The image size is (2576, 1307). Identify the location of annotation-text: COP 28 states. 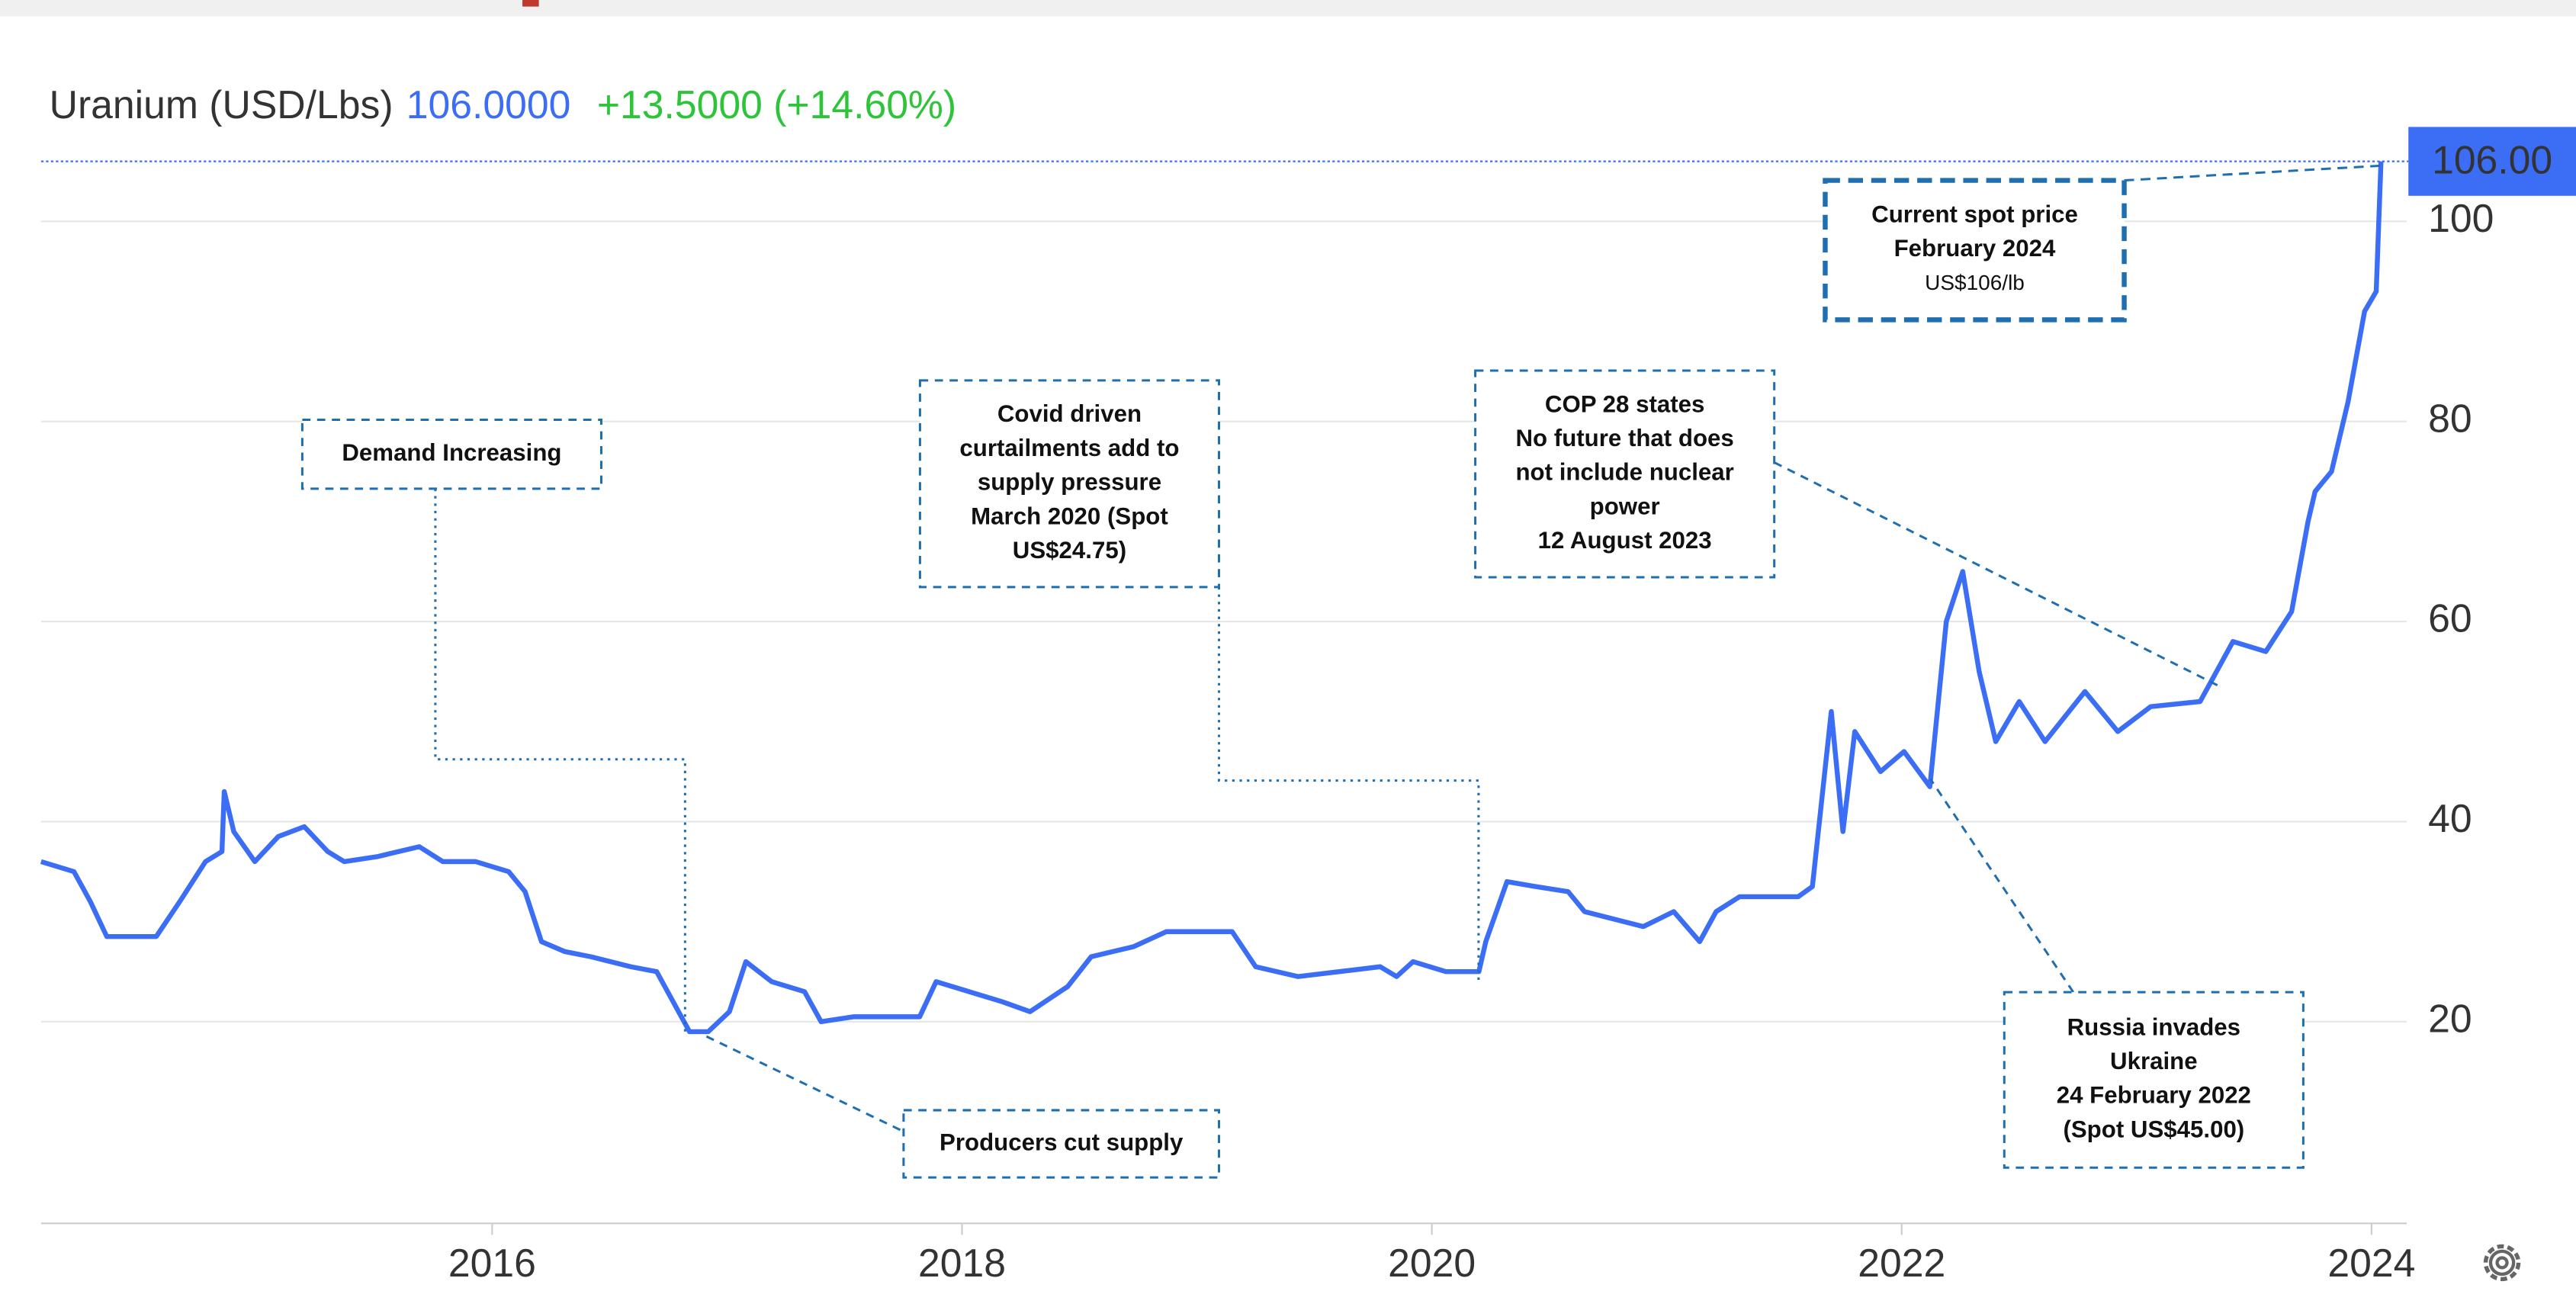
(1624, 403).